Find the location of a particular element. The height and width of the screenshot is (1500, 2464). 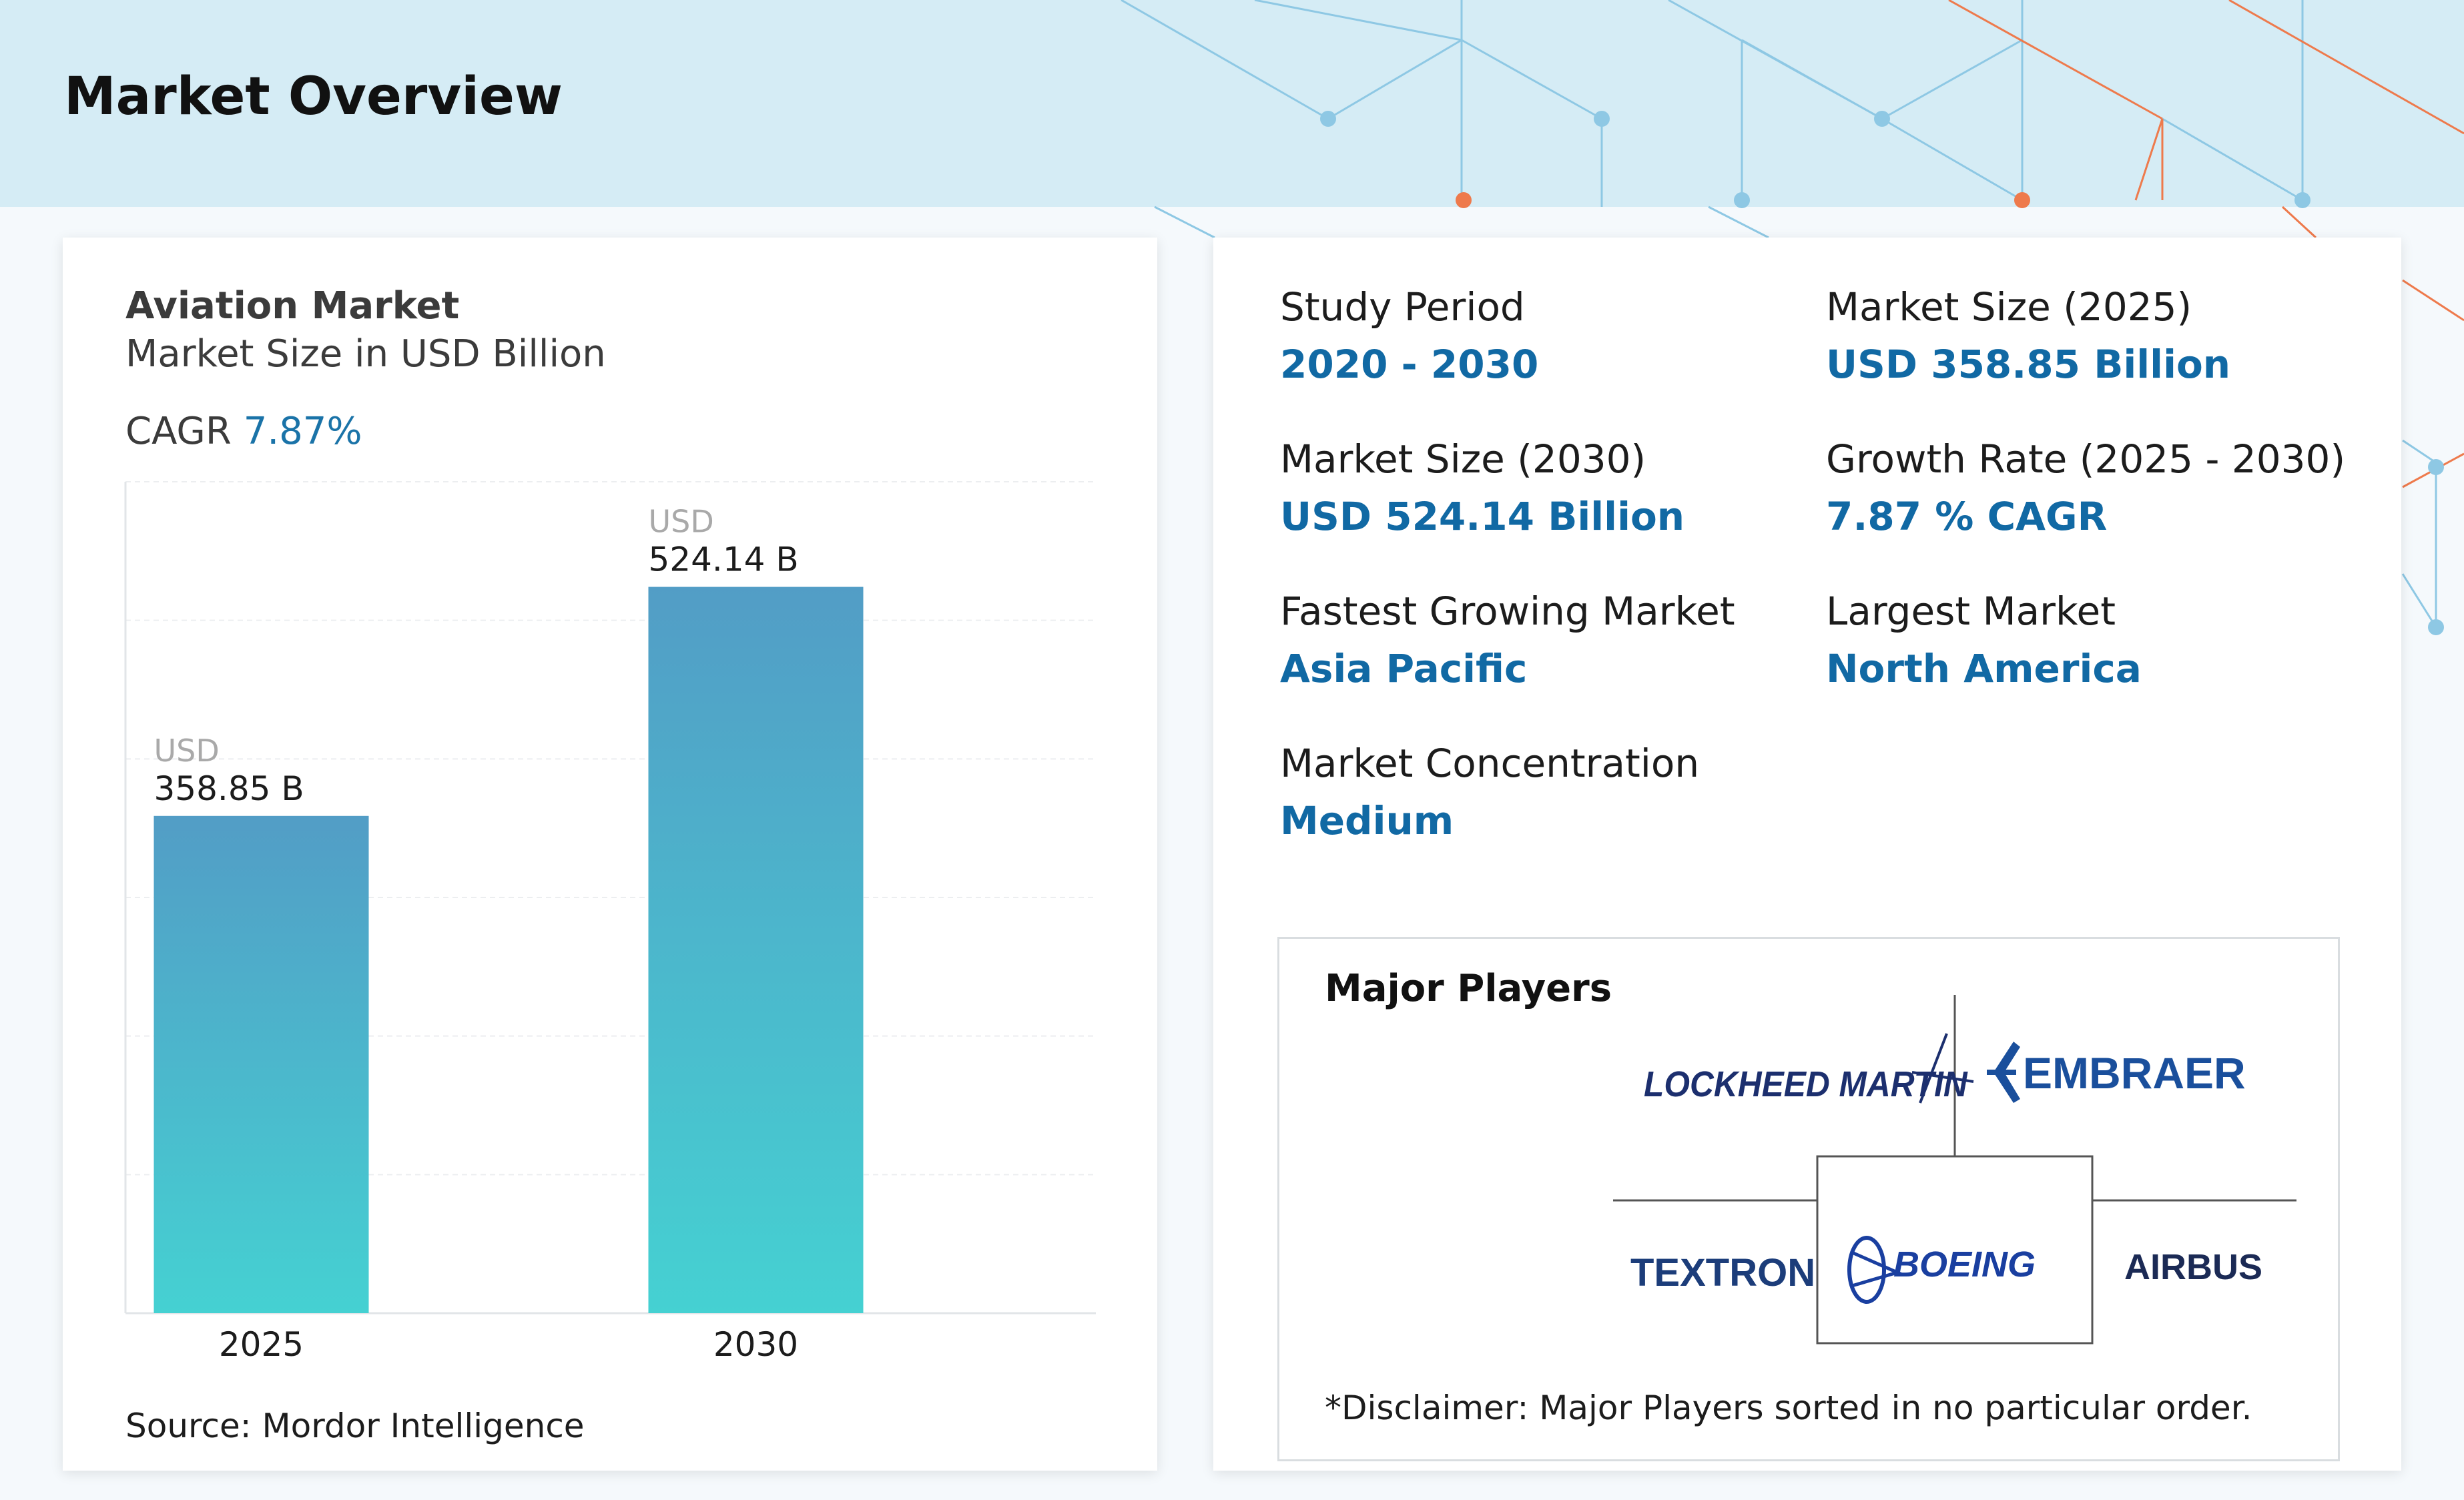

svg-text: BOEING is located at coordinates (1965, 1264).